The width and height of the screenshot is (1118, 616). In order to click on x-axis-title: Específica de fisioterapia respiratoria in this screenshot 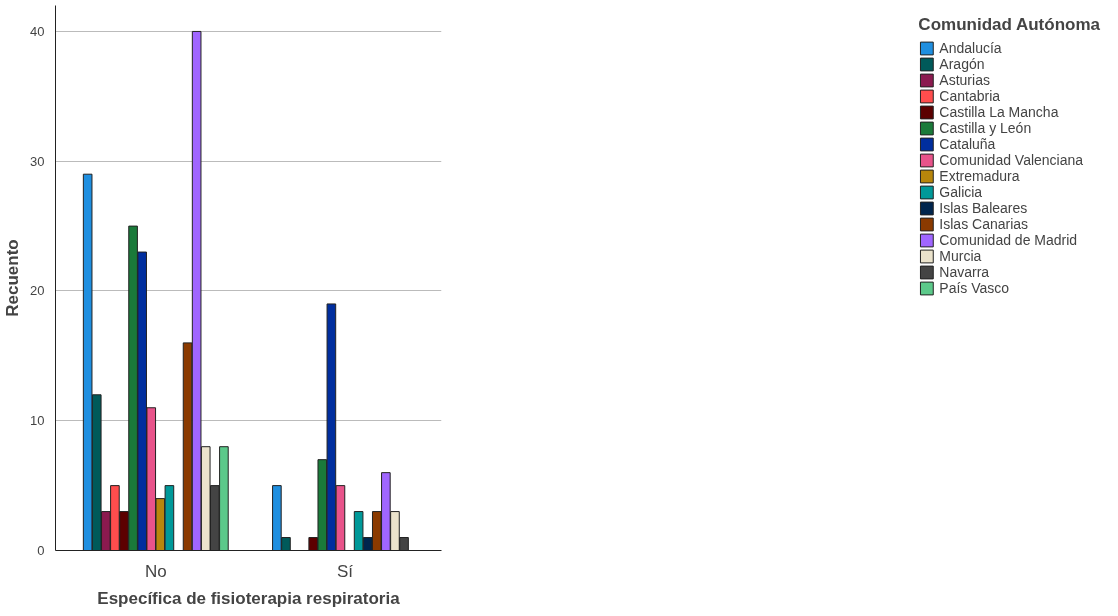, I will do `click(249, 598)`.